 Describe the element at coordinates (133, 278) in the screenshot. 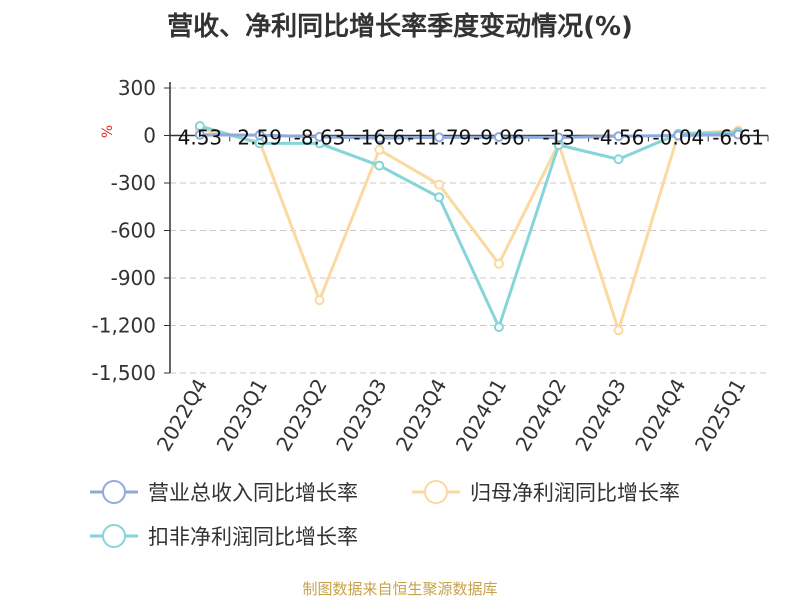

I see `y-tick-label: -900` at that location.